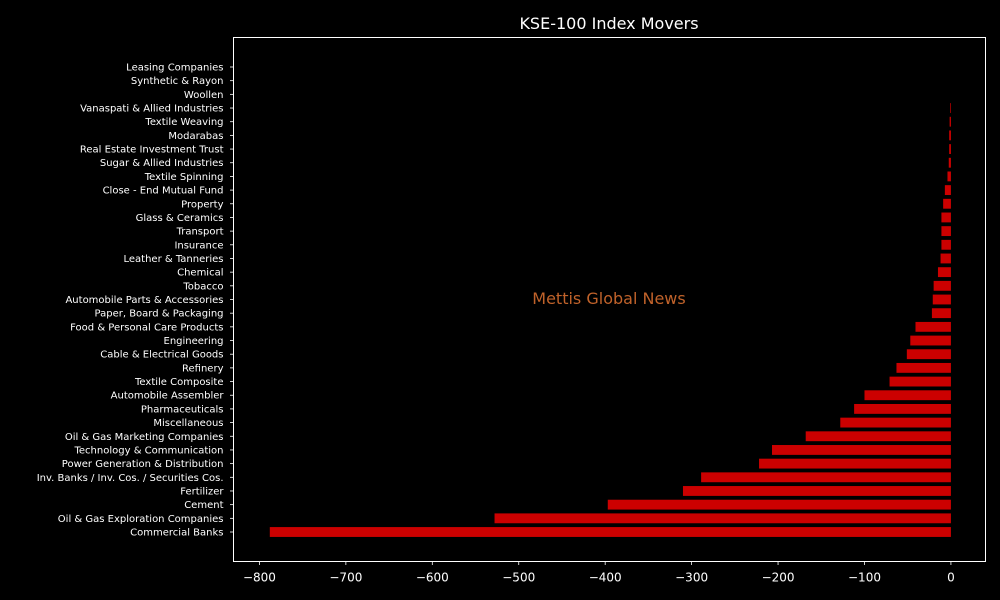 The image size is (1000, 600). I want to click on category-label: Cable & Electrical Goods, so click(161, 355).